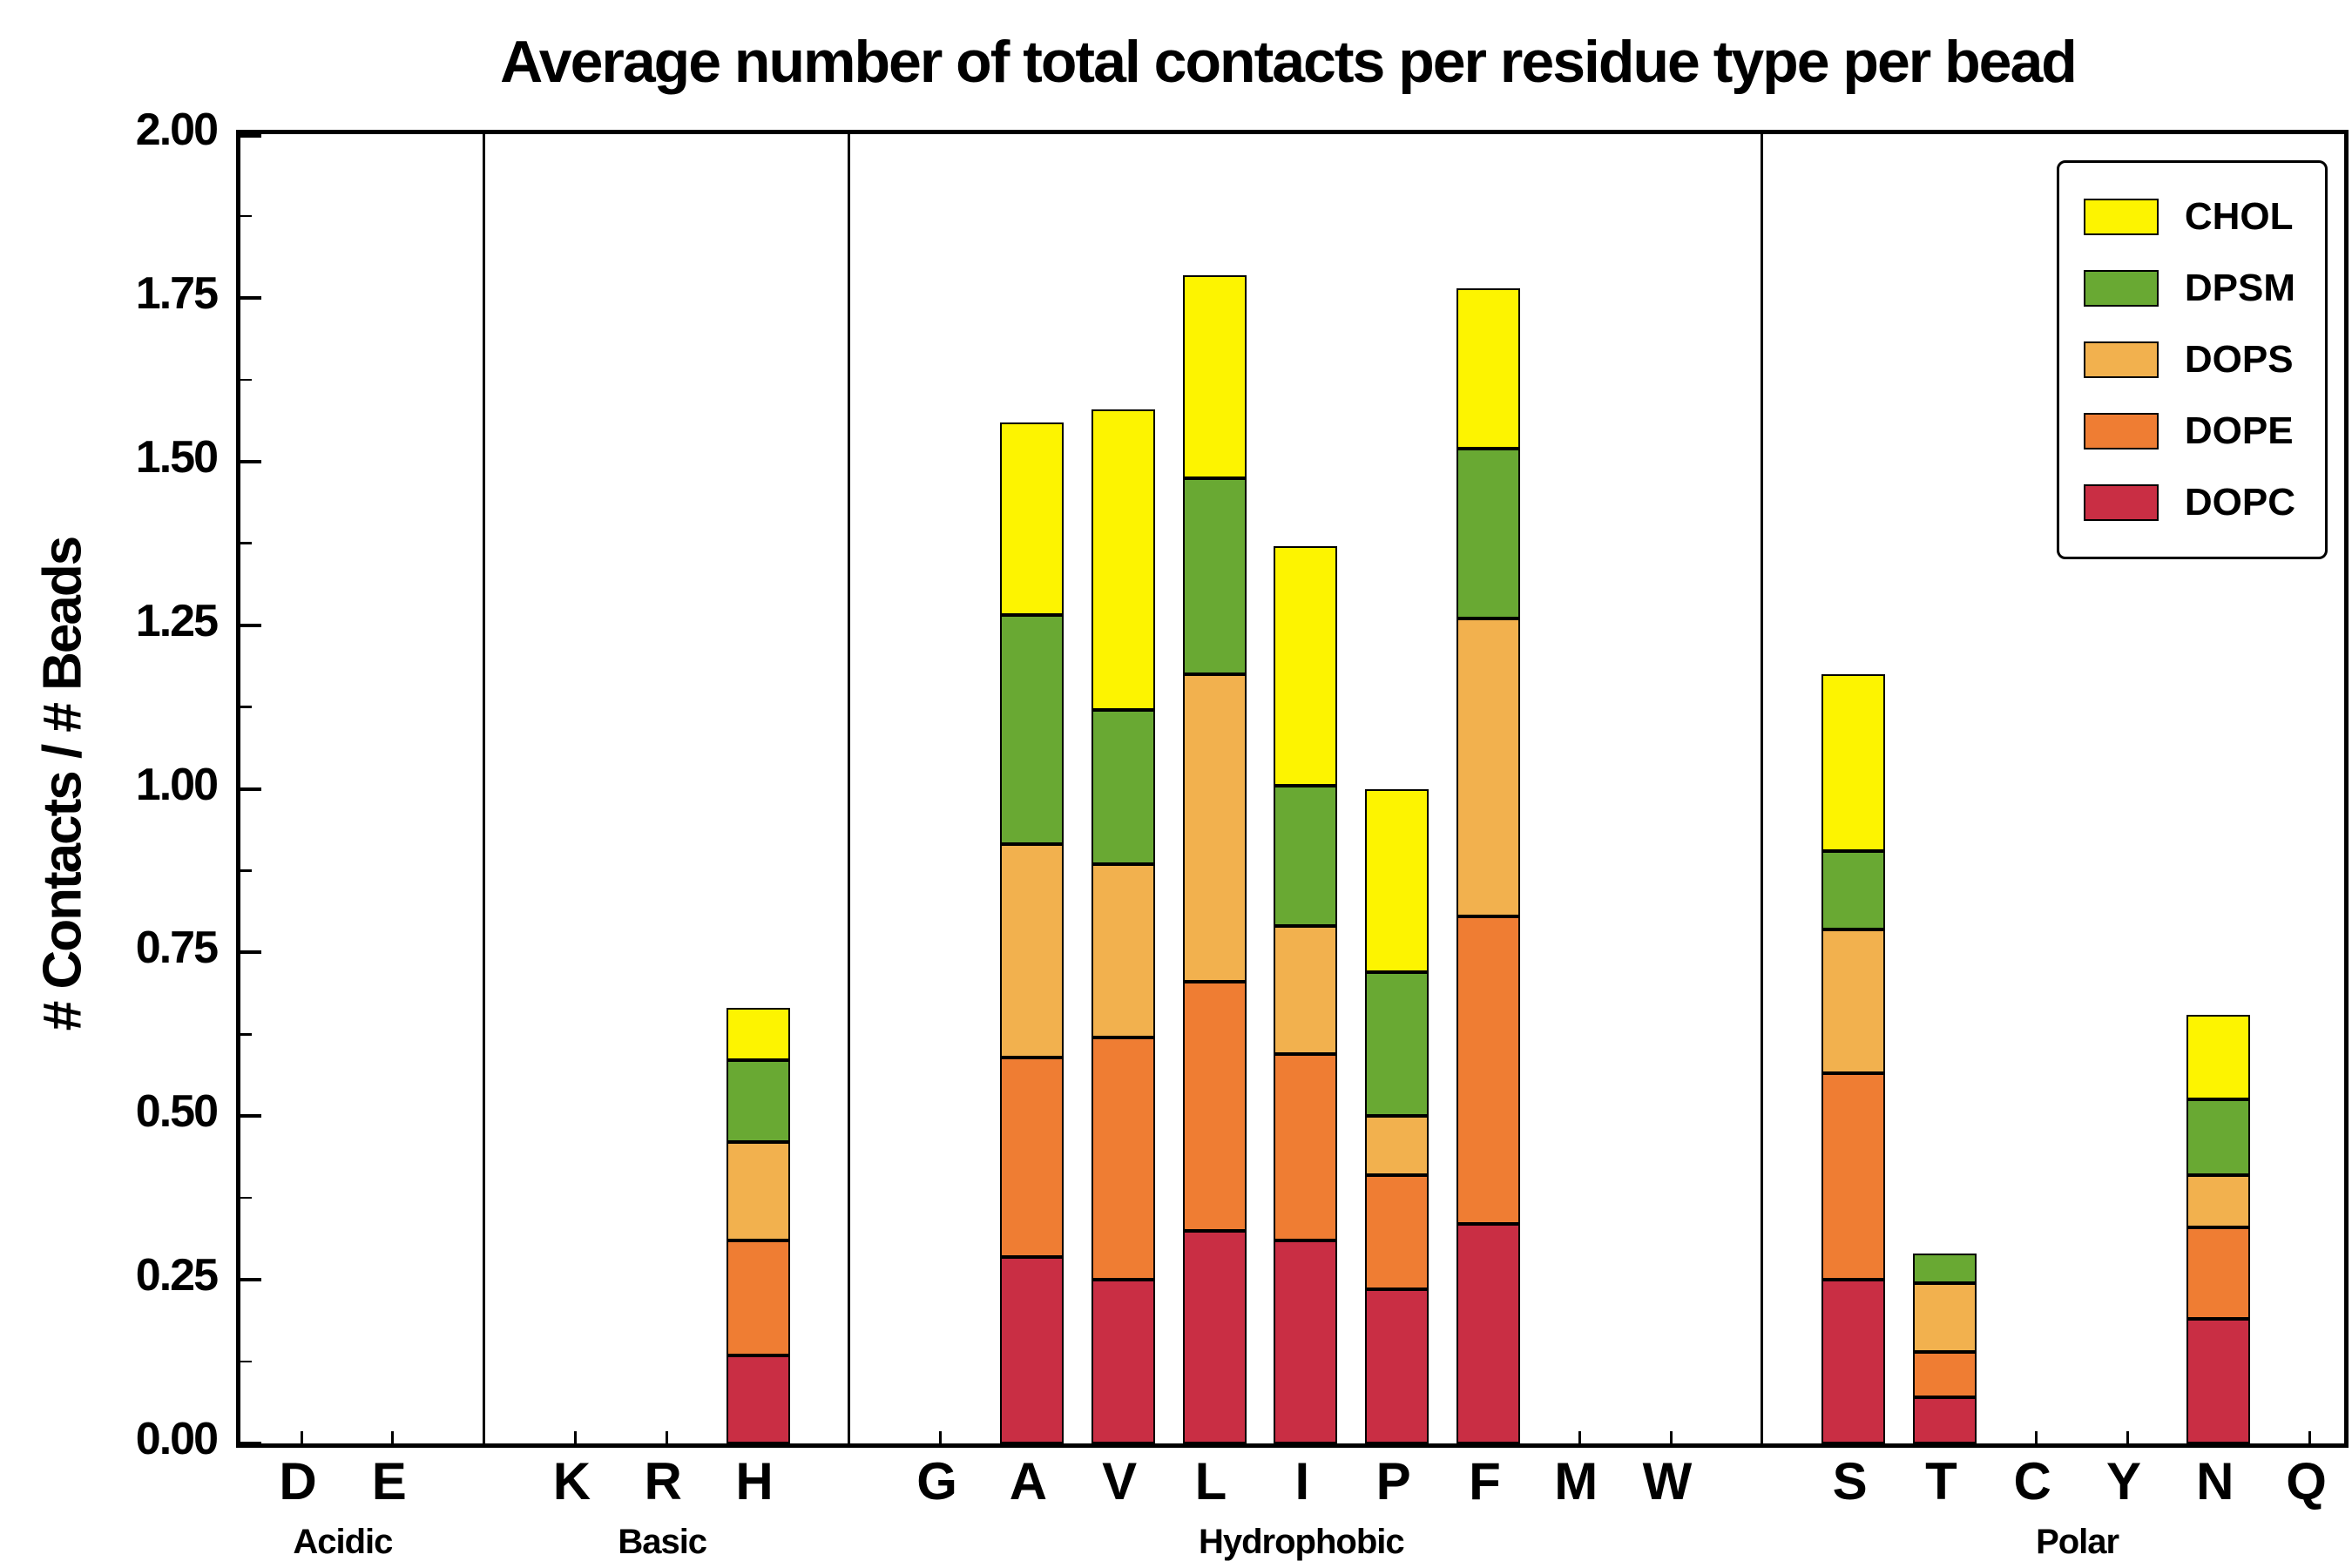 Image resolution: width=2352 pixels, height=1568 pixels. What do you see at coordinates (1211, 1481) in the screenshot?
I see `x-tick-label: L` at bounding box center [1211, 1481].